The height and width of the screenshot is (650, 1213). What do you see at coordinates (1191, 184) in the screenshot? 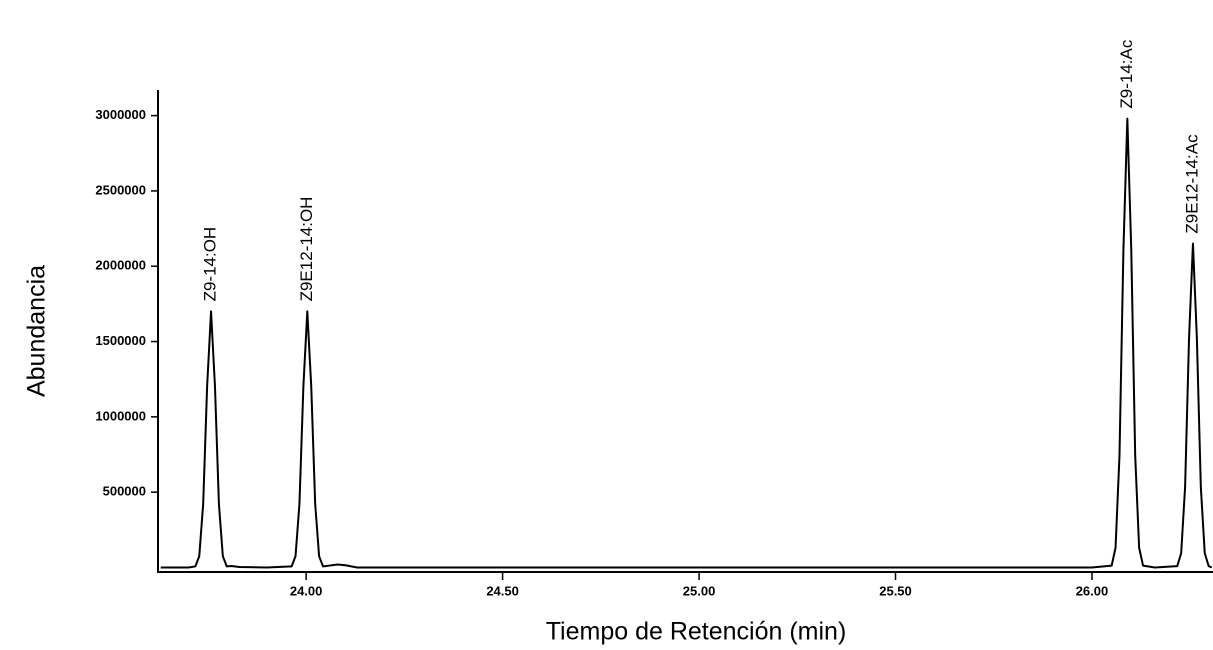
I see `peak-label: Z9E12-14:Ac` at bounding box center [1191, 184].